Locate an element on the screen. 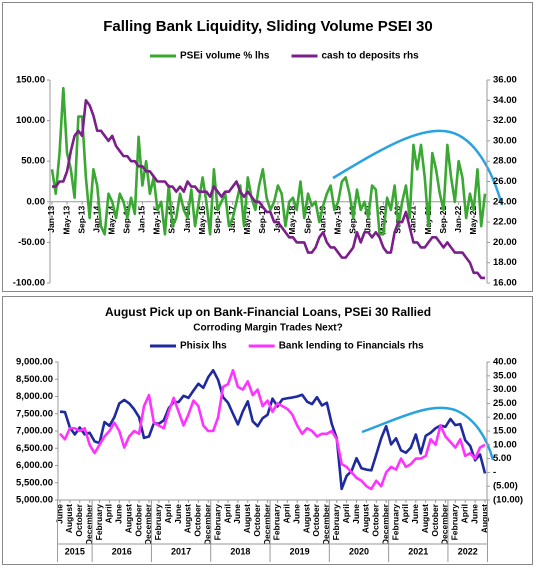  y2-tick-label: 15.00 is located at coordinates (505, 431).